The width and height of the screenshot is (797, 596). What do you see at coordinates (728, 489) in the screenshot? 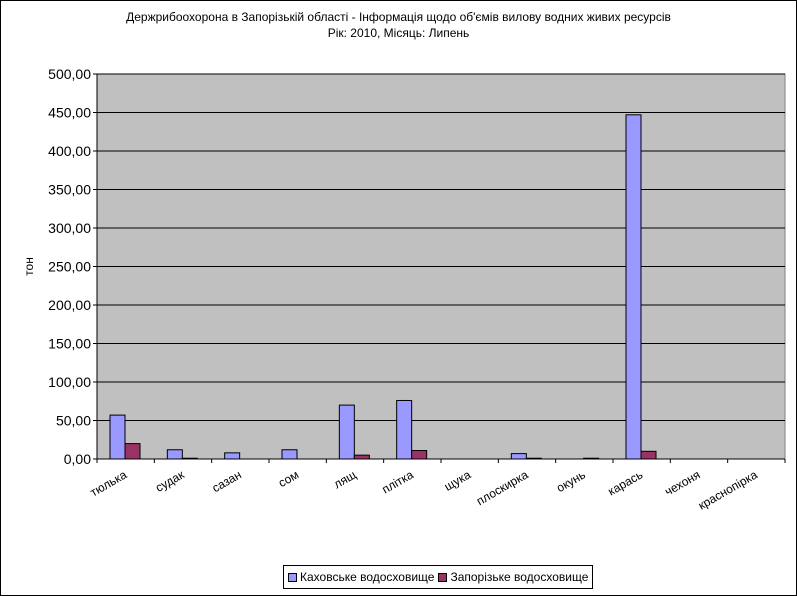
I see `x-tick-label: краснопірка` at bounding box center [728, 489].